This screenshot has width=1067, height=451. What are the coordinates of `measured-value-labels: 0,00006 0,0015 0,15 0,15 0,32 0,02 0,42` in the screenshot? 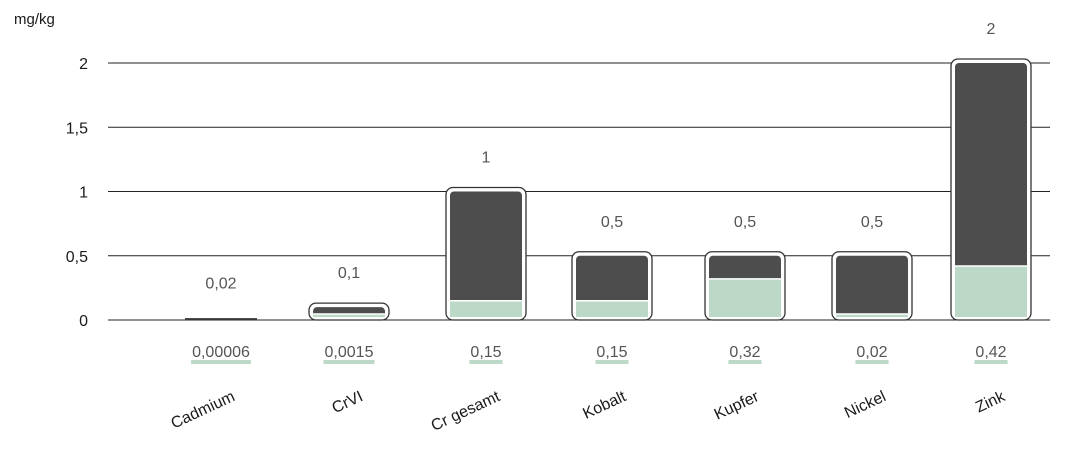 It's located at (599, 354).